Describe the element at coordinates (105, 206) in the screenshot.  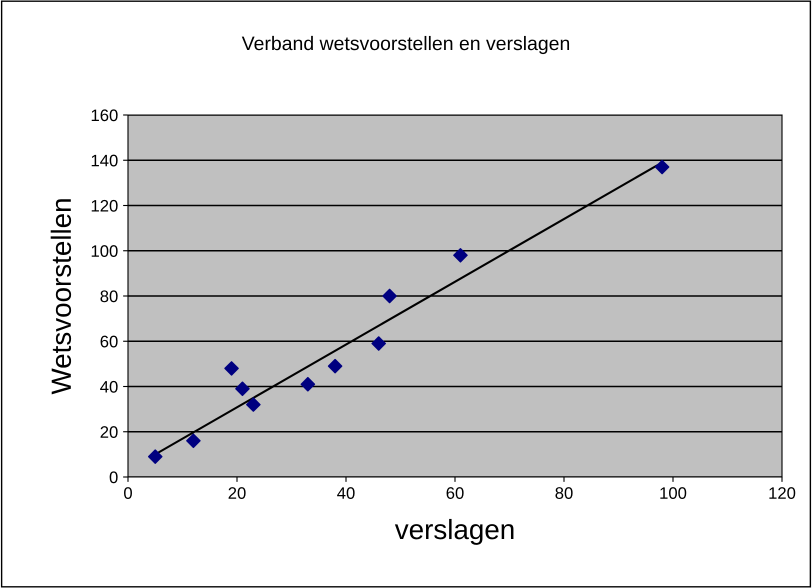
I see `y-tick-label: 120` at that location.